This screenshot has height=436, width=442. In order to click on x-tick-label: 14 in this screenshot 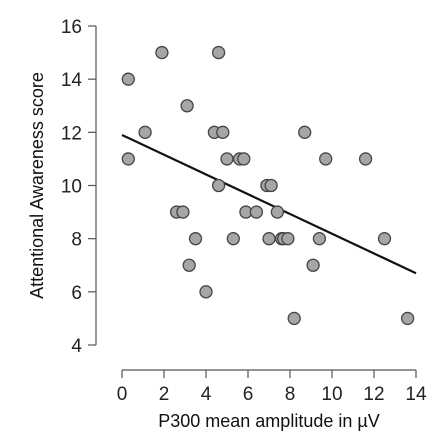, I will do `click(416, 394)`.